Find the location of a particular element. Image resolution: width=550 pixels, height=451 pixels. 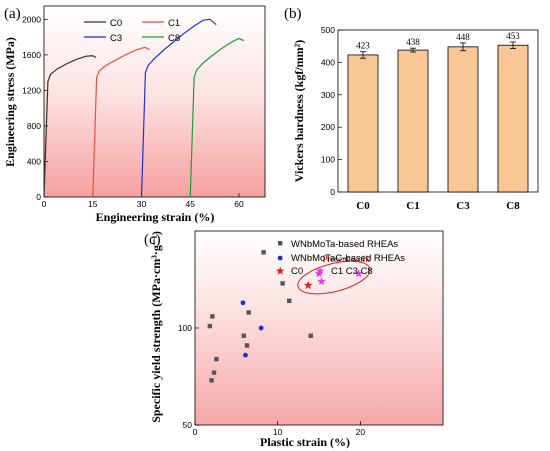

chart-b-ytick-label: 0 is located at coordinates (332, 192).